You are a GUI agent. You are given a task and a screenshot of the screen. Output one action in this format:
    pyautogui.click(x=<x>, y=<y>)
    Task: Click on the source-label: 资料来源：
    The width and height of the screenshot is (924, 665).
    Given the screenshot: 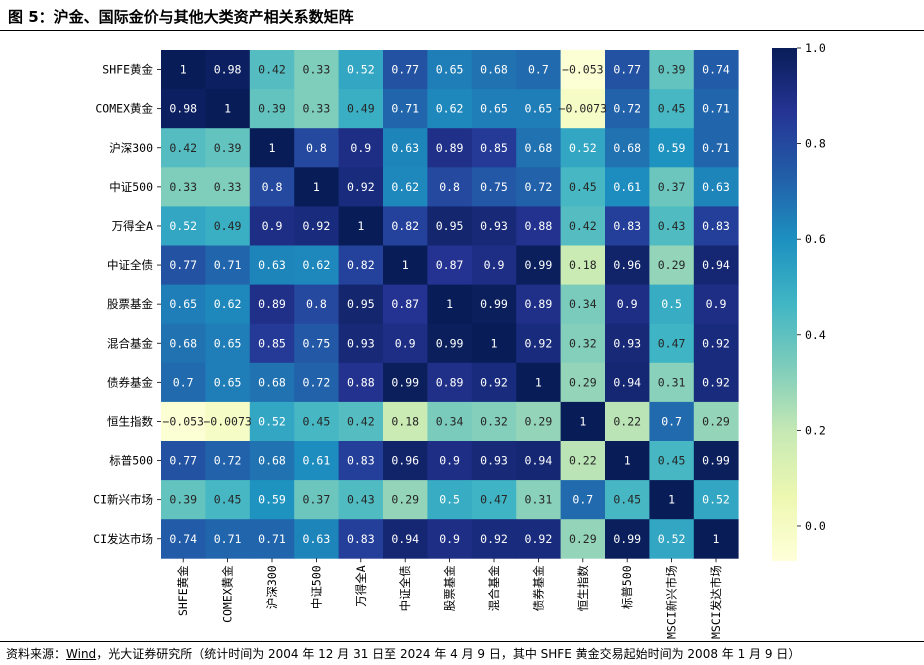 What is the action you would take?
    pyautogui.click(x=36, y=654)
    